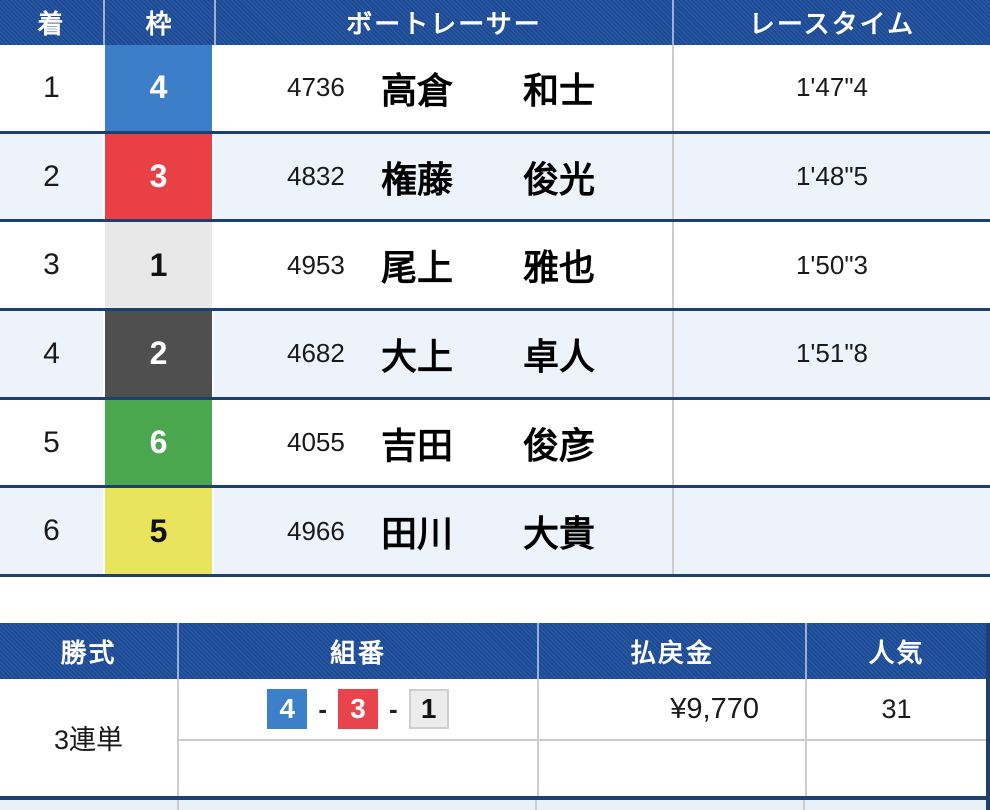  What do you see at coordinates (895, 709) in the screenshot?
I see `popularity-cell: 31` at bounding box center [895, 709].